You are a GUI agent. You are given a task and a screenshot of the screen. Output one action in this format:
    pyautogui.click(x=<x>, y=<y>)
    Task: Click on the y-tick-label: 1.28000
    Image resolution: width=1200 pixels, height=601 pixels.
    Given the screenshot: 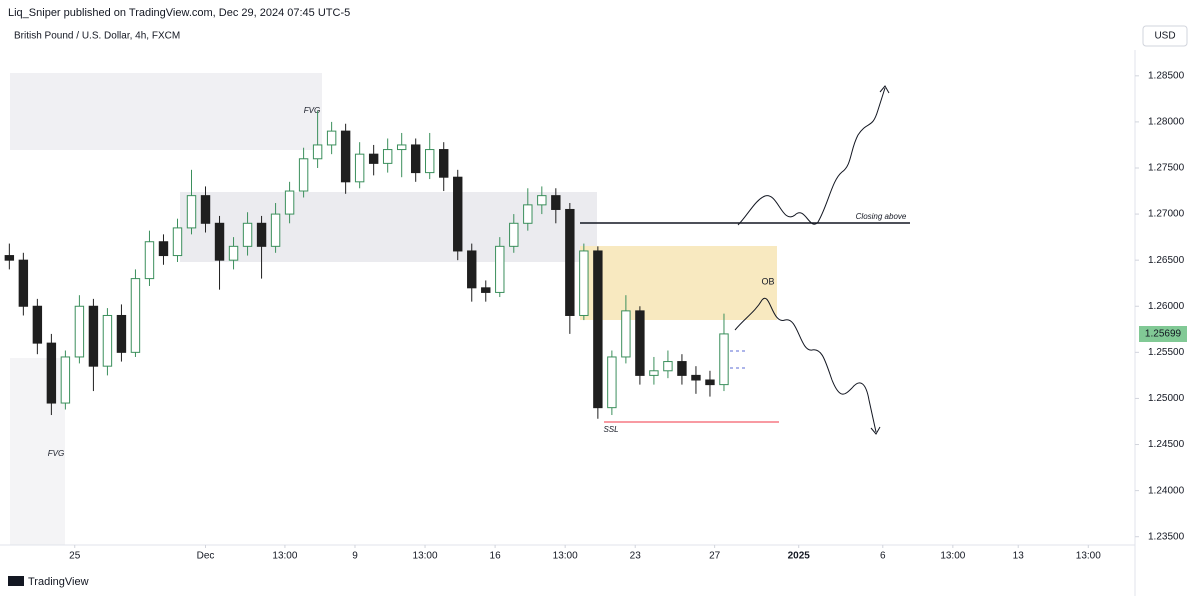 What is the action you would take?
    pyautogui.click(x=1166, y=122)
    